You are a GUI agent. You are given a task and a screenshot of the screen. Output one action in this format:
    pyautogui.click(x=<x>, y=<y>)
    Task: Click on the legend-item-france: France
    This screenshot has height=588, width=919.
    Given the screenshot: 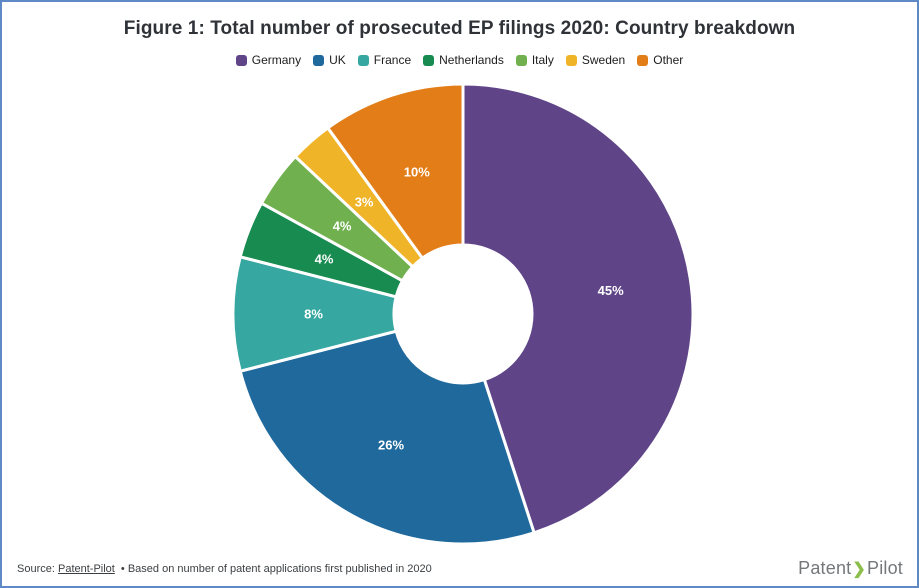 What is the action you would take?
    pyautogui.click(x=384, y=60)
    